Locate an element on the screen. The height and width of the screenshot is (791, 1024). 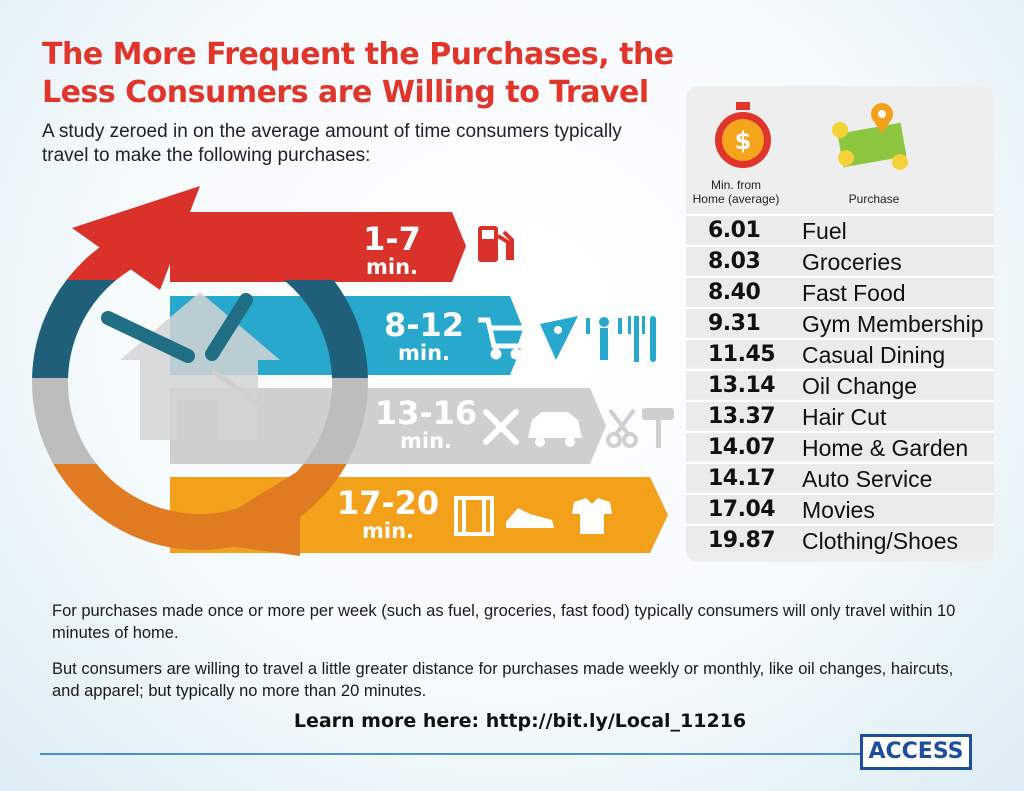
column-header-minutes-line-2: Home (average) is located at coordinates (736, 199).